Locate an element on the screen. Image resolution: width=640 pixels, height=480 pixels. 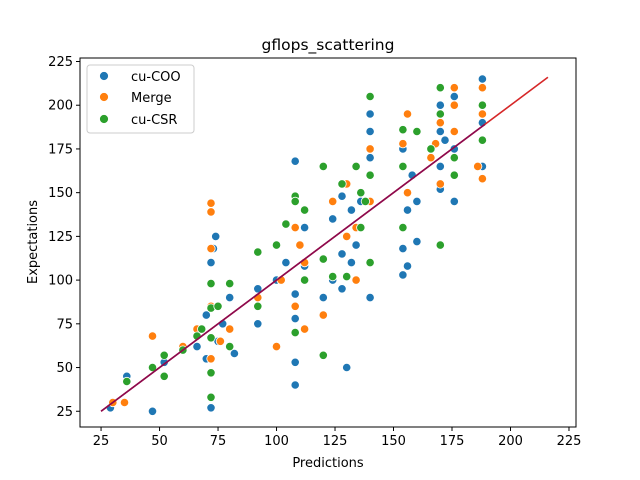
x-tick-label: 125 is located at coordinates (335, 441).